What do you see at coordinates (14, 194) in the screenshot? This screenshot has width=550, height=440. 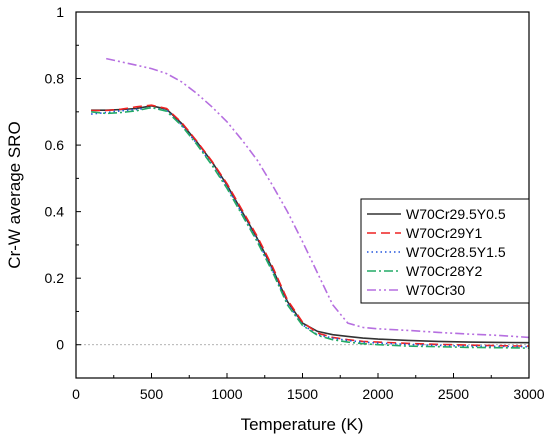 I see `y-axis-title: Cr-W average SRO` at bounding box center [14, 194].